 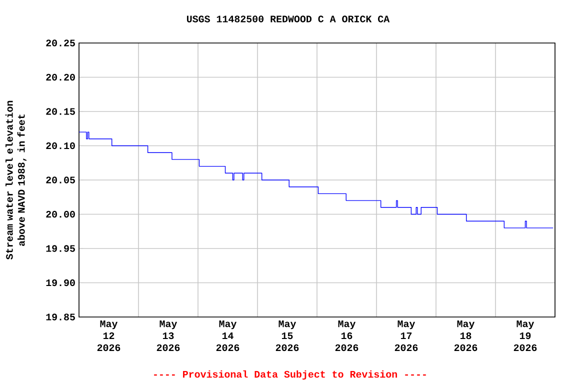 I want to click on y-tick-label: 20.15, so click(x=60, y=111).